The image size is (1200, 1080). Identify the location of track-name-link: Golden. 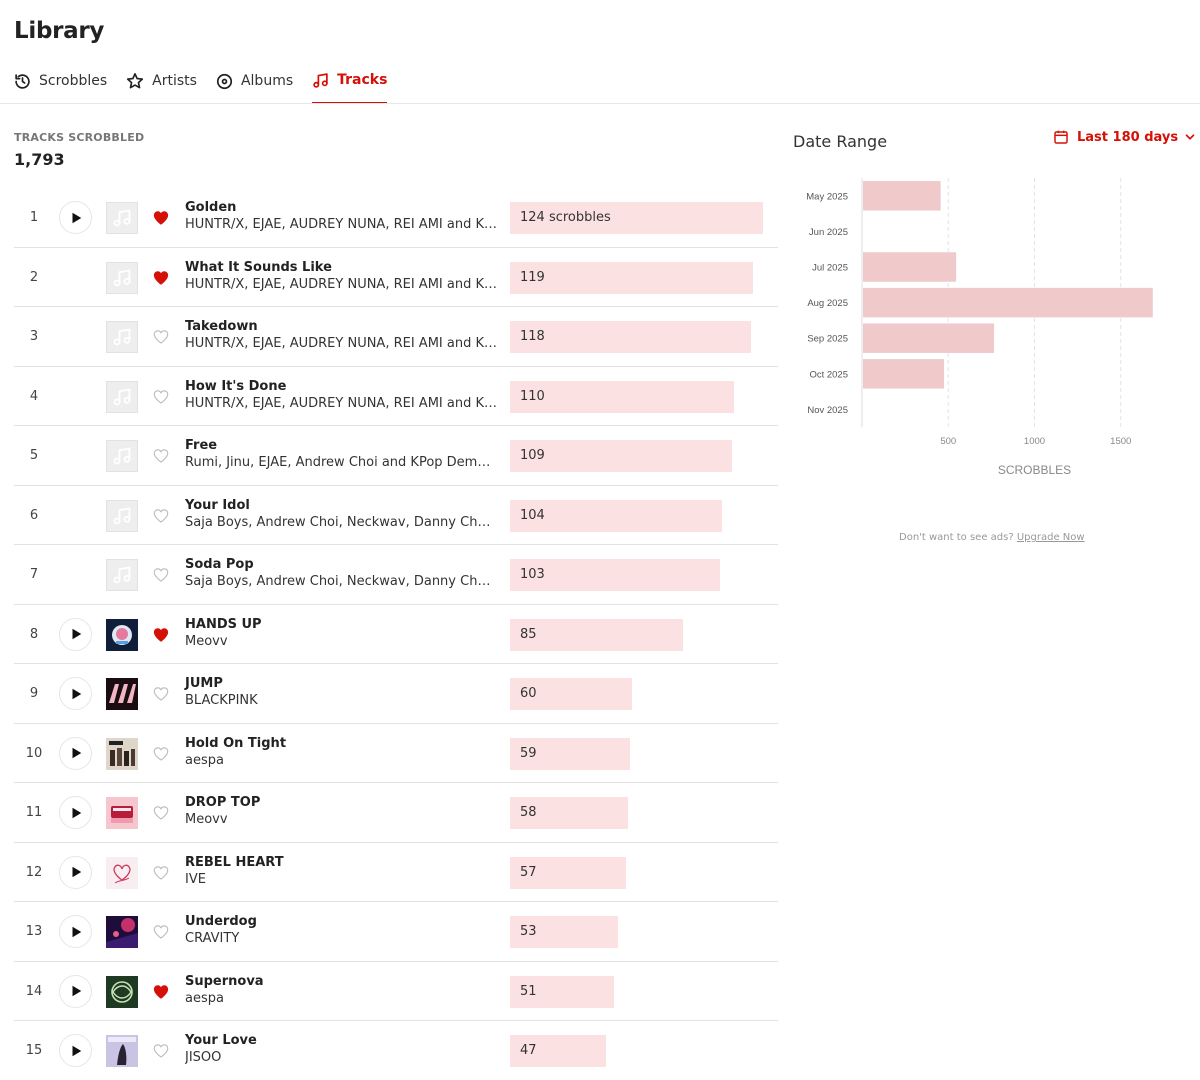
(211, 207).